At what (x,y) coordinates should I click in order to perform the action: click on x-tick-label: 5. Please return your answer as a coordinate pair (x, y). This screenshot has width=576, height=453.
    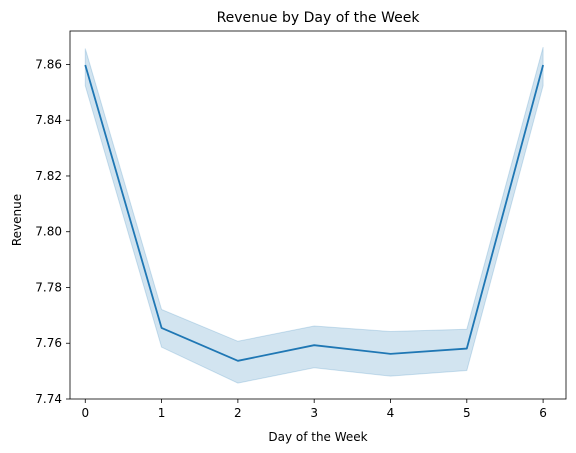
    Looking at the image, I should click on (467, 413).